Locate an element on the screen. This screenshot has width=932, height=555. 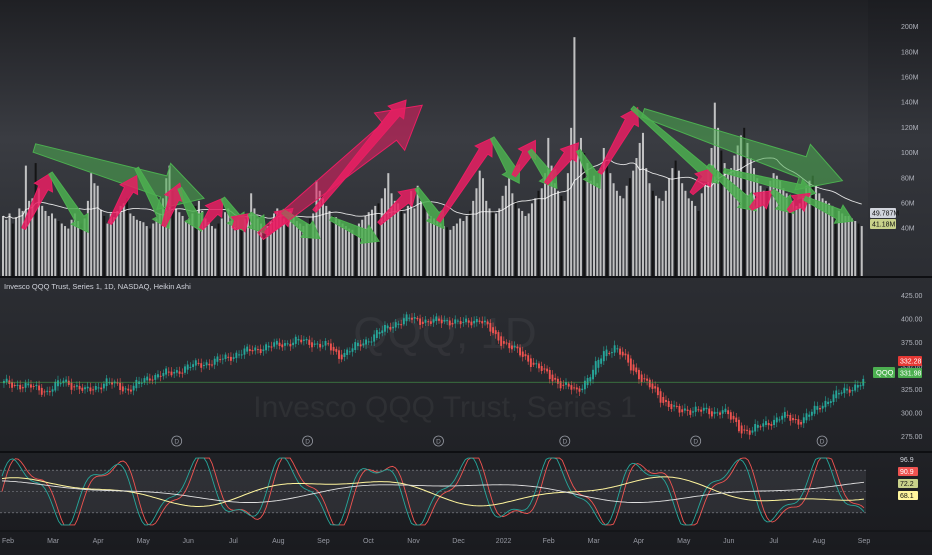
stochastic-pane: 96.9 90.9 72.2 68.1 is located at coordinates (459, 490).